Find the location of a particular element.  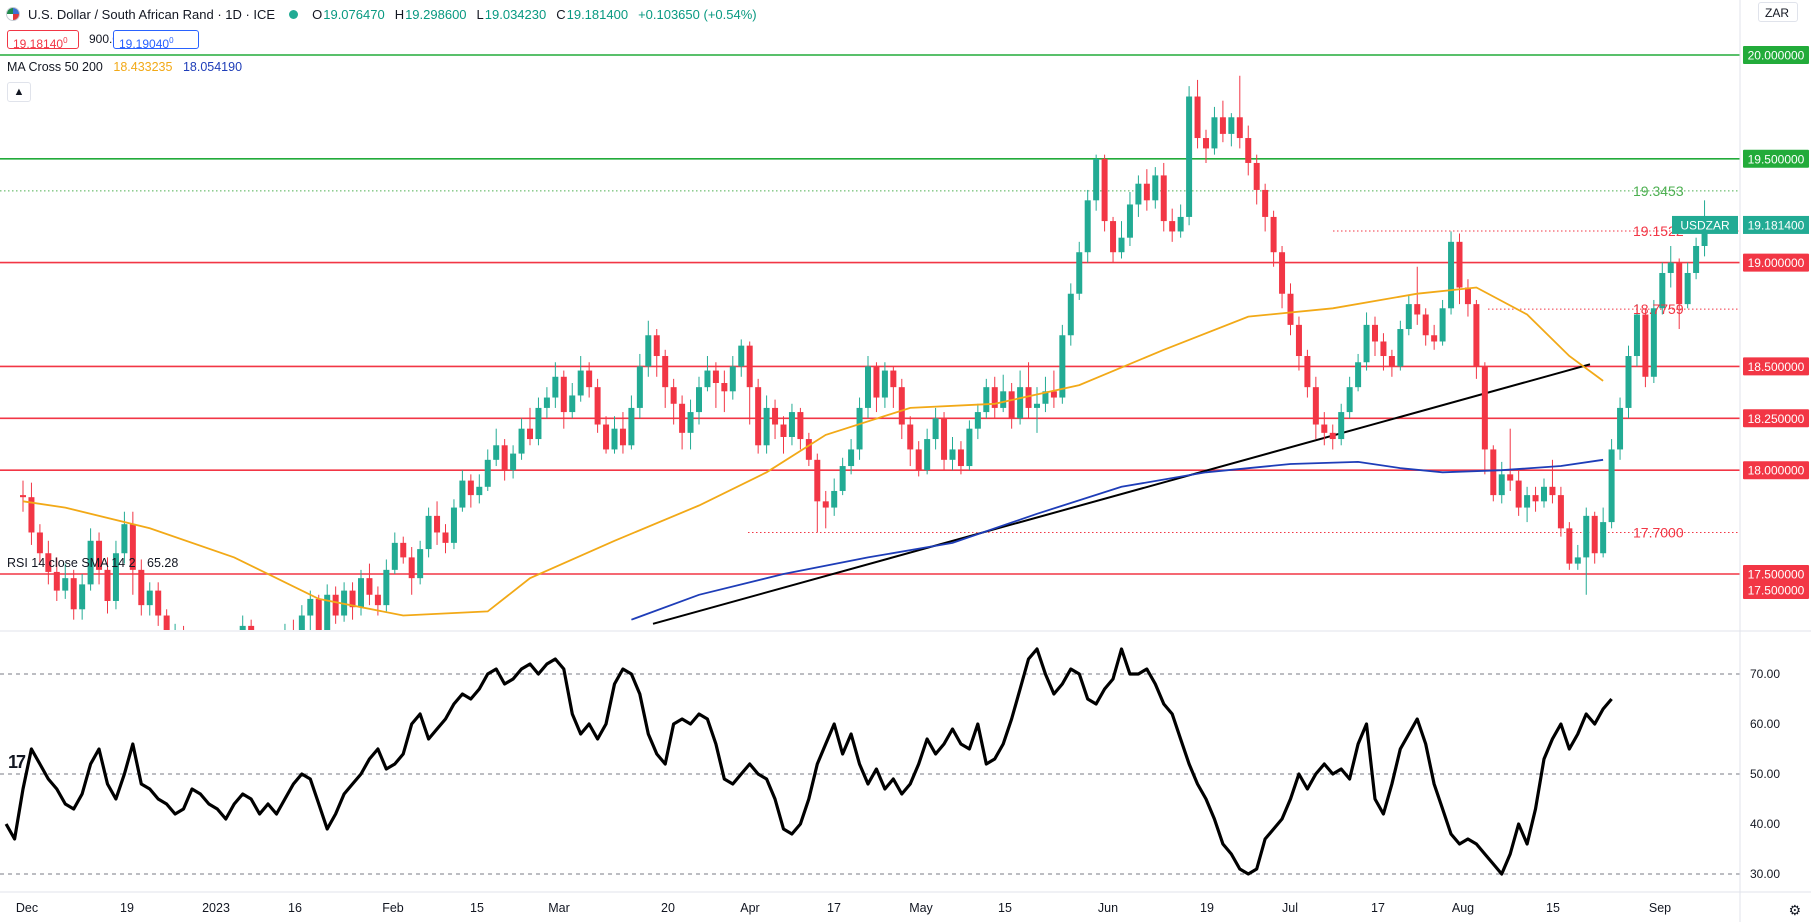

time-axis-label-17: 15 is located at coordinates (1553, 908).